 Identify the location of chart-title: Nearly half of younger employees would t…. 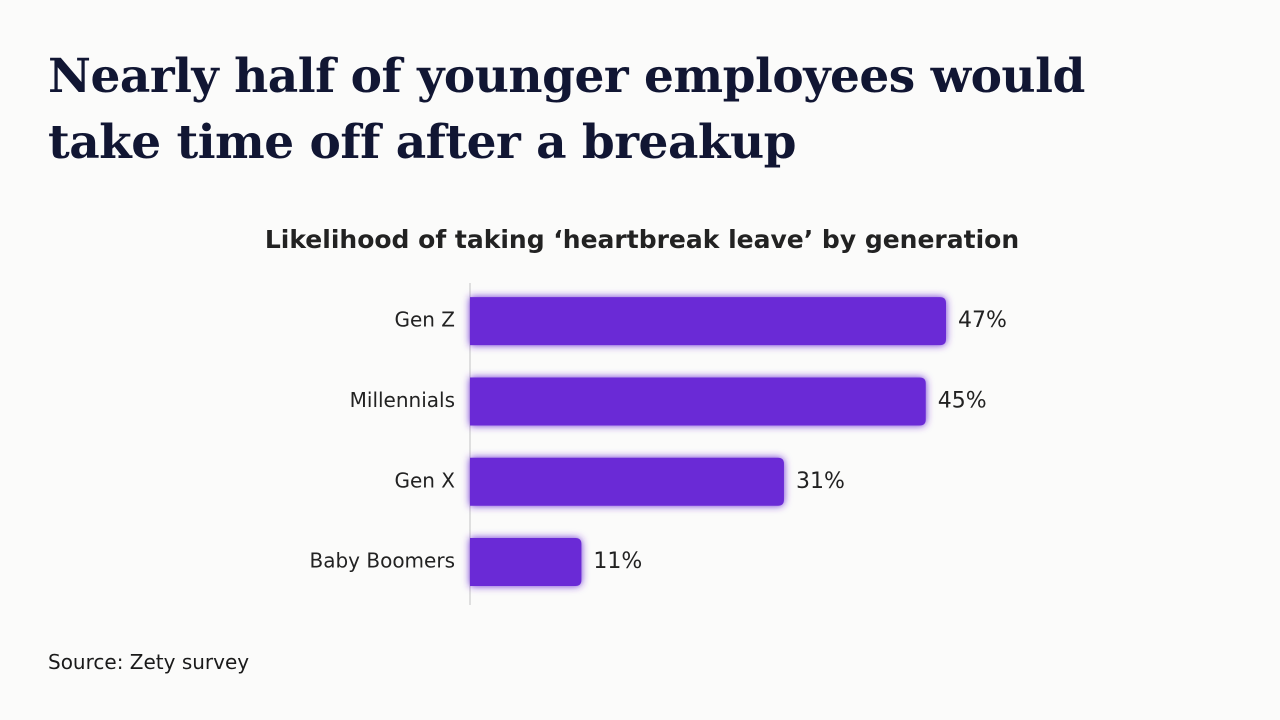
(566, 109).